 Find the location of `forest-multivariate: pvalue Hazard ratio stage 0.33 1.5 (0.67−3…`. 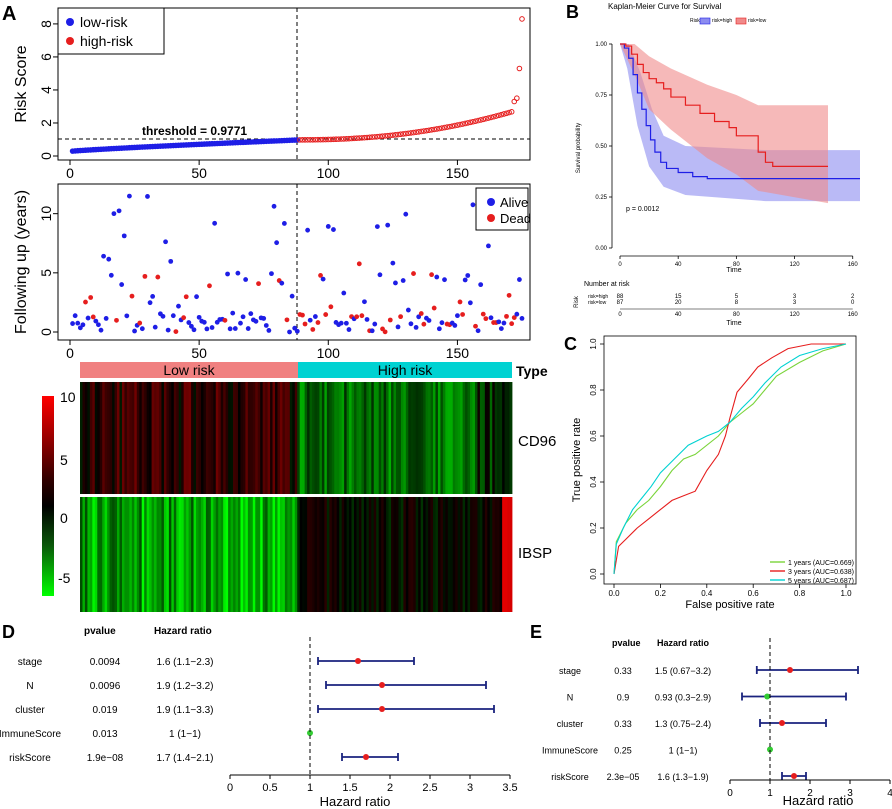

forest-multivariate: pvalue Hazard ratio stage 0.33 1.5 (0.67−3… is located at coordinates (717, 723).